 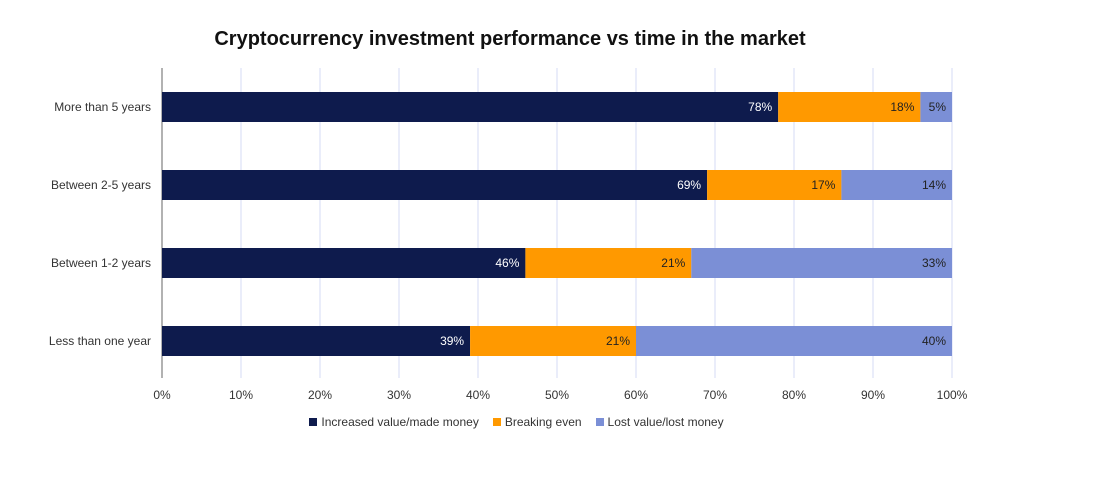 What do you see at coordinates (543, 422) in the screenshot?
I see `legend-label-breaking-even: Breaking even` at bounding box center [543, 422].